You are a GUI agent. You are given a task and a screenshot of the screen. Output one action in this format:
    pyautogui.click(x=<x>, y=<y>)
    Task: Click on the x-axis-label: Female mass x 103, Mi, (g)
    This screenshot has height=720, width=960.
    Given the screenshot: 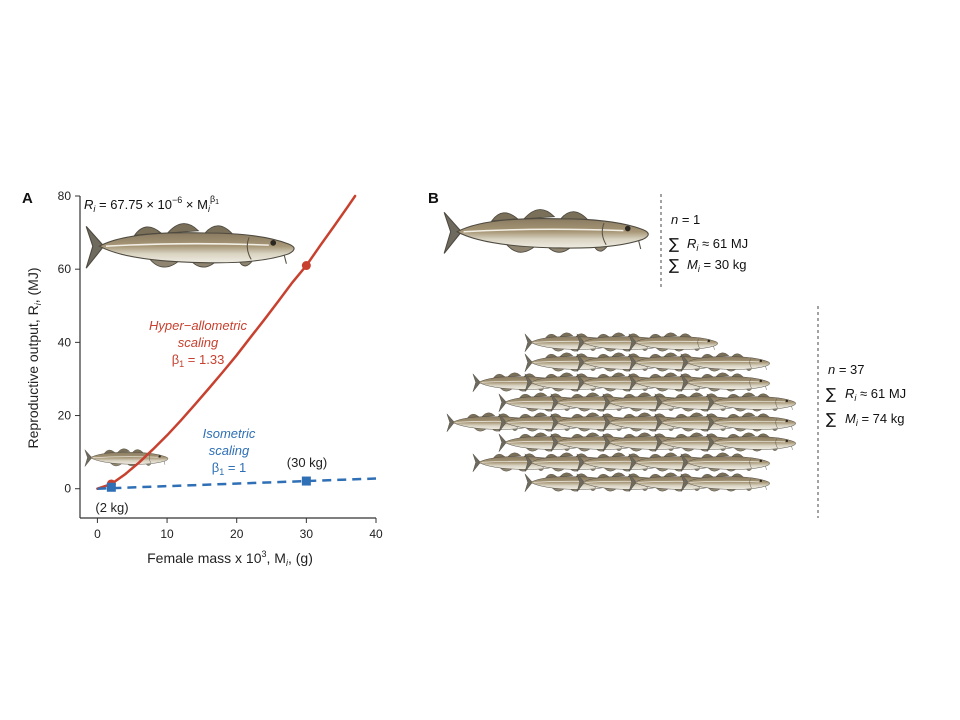 What is the action you would take?
    pyautogui.click(x=230, y=558)
    